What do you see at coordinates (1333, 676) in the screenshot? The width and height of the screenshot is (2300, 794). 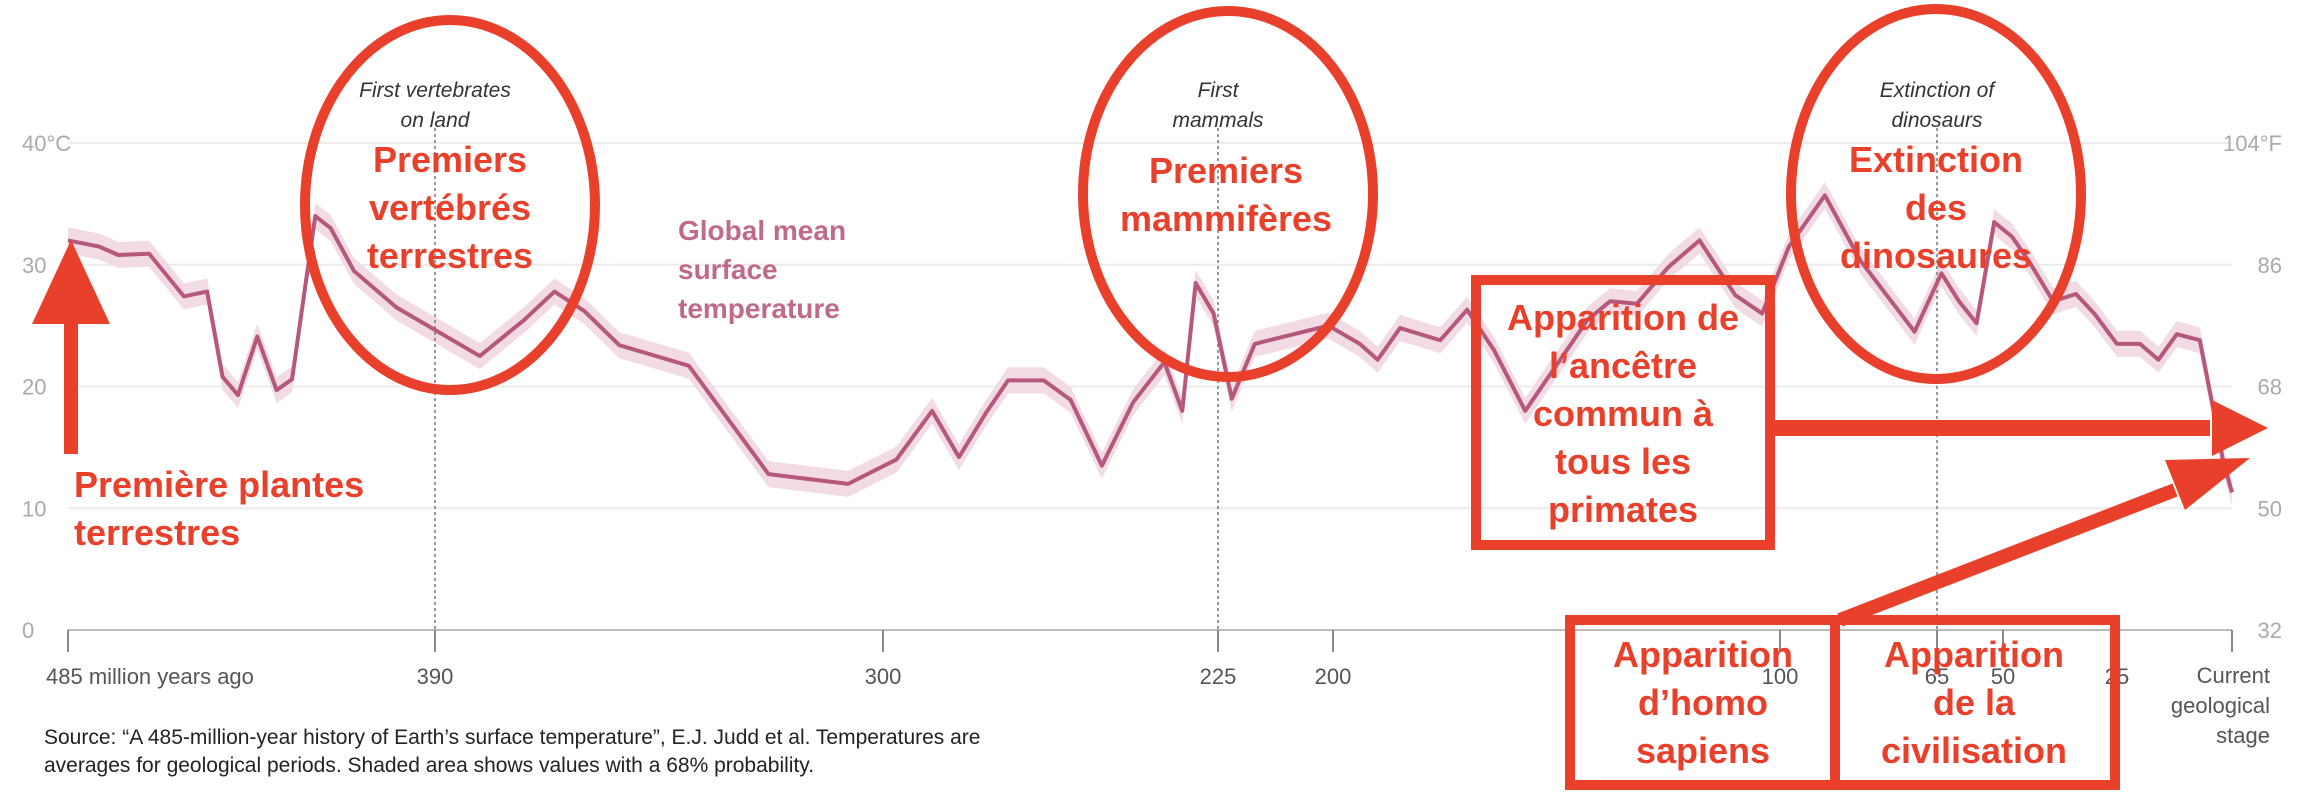 I see `x-tick-label: 200` at bounding box center [1333, 676].